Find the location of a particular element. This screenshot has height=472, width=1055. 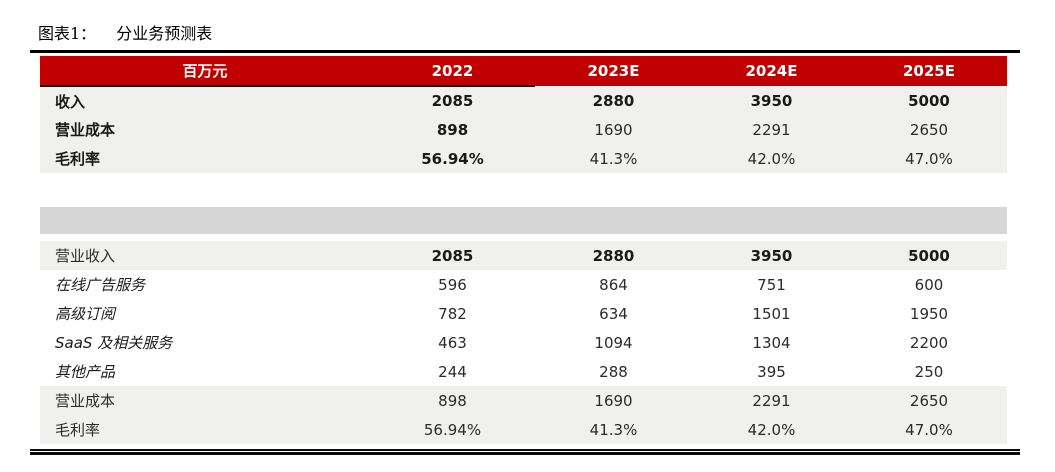

row-label: 收入 is located at coordinates (205, 100).